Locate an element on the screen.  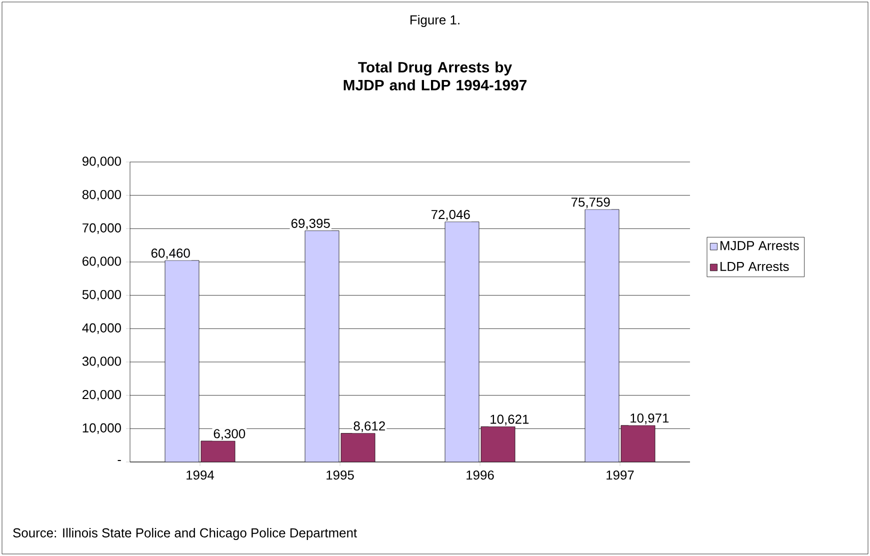
chart-title: Total Drug Arrests by MJDP and LDP 1994-1997 is located at coordinates (435, 76).